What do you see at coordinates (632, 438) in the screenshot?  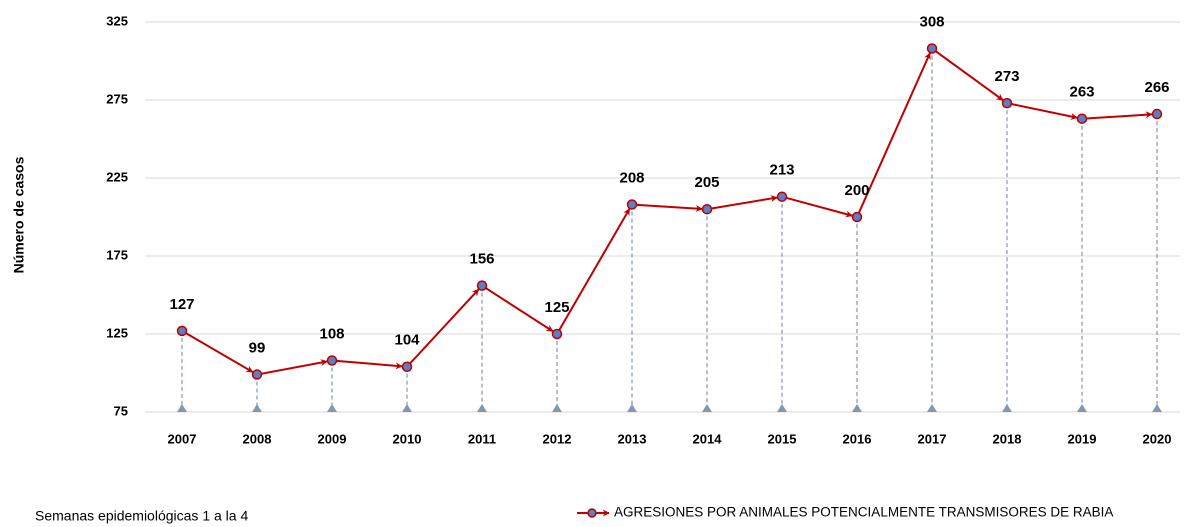 I see `x-tick-label: 2013` at bounding box center [632, 438].